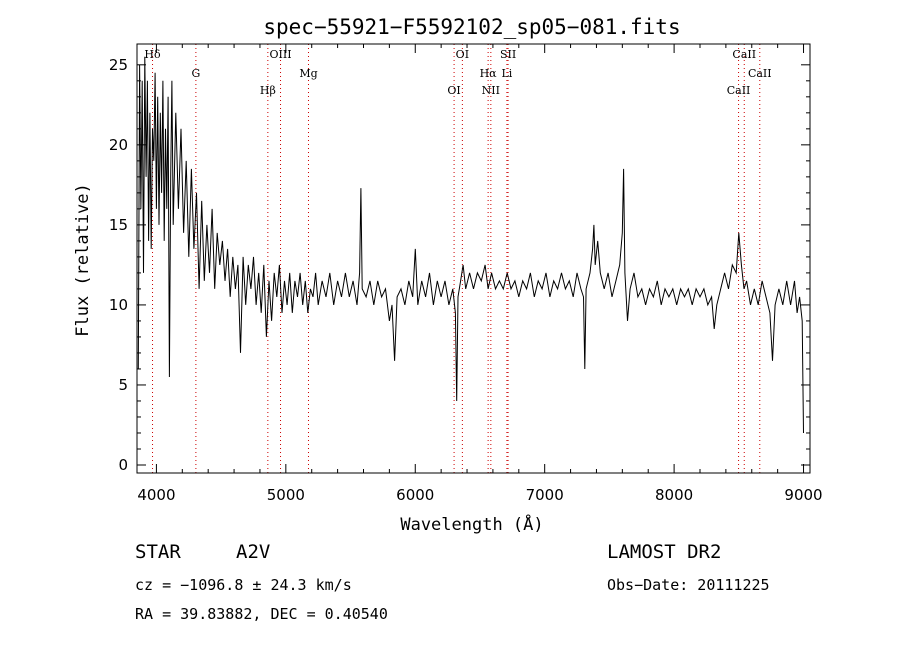 The width and height of the screenshot is (900, 650). What do you see at coordinates (803, 495) in the screenshot?
I see `x-tick-label: 9000` at bounding box center [803, 495].